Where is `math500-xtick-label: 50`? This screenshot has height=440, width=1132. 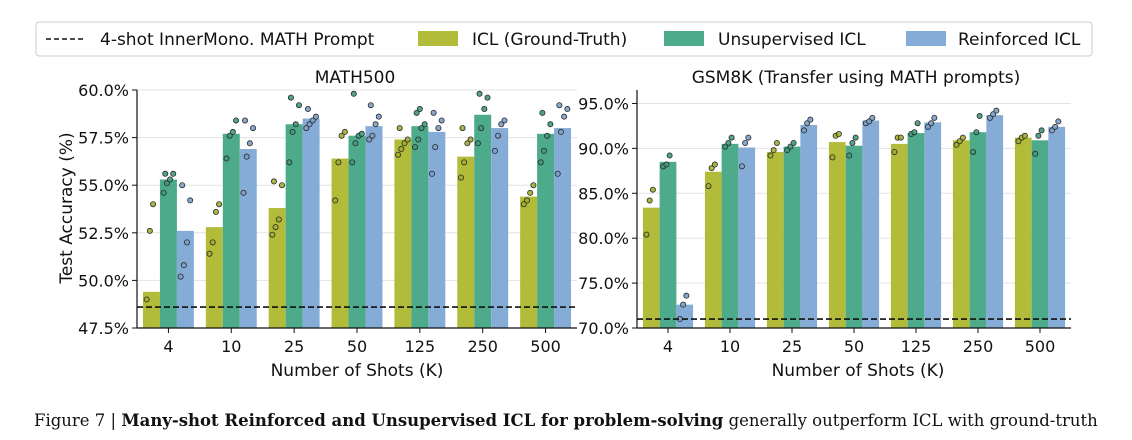 math500-xtick-label: 50 is located at coordinates (357, 346).